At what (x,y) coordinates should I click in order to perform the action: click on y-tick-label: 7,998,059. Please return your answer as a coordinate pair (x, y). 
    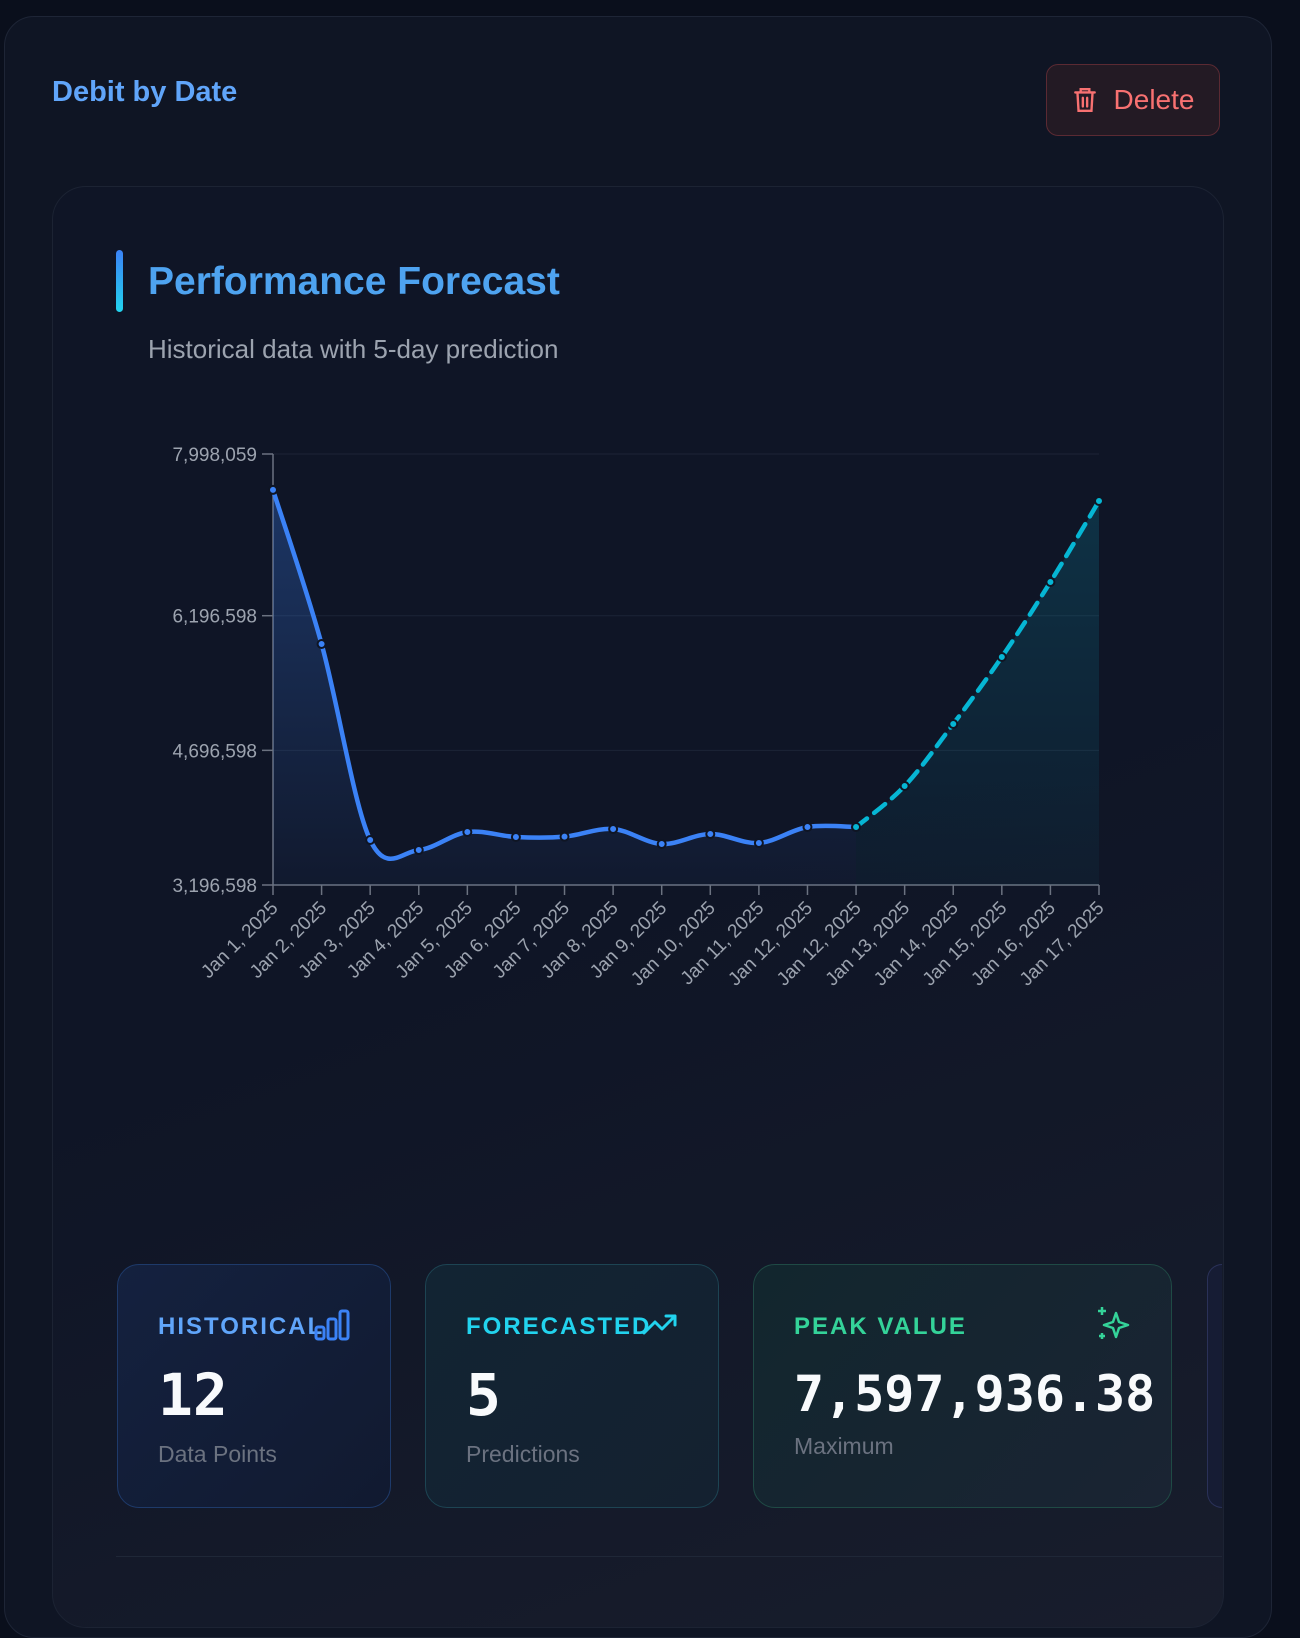
    Looking at the image, I should click on (214, 455).